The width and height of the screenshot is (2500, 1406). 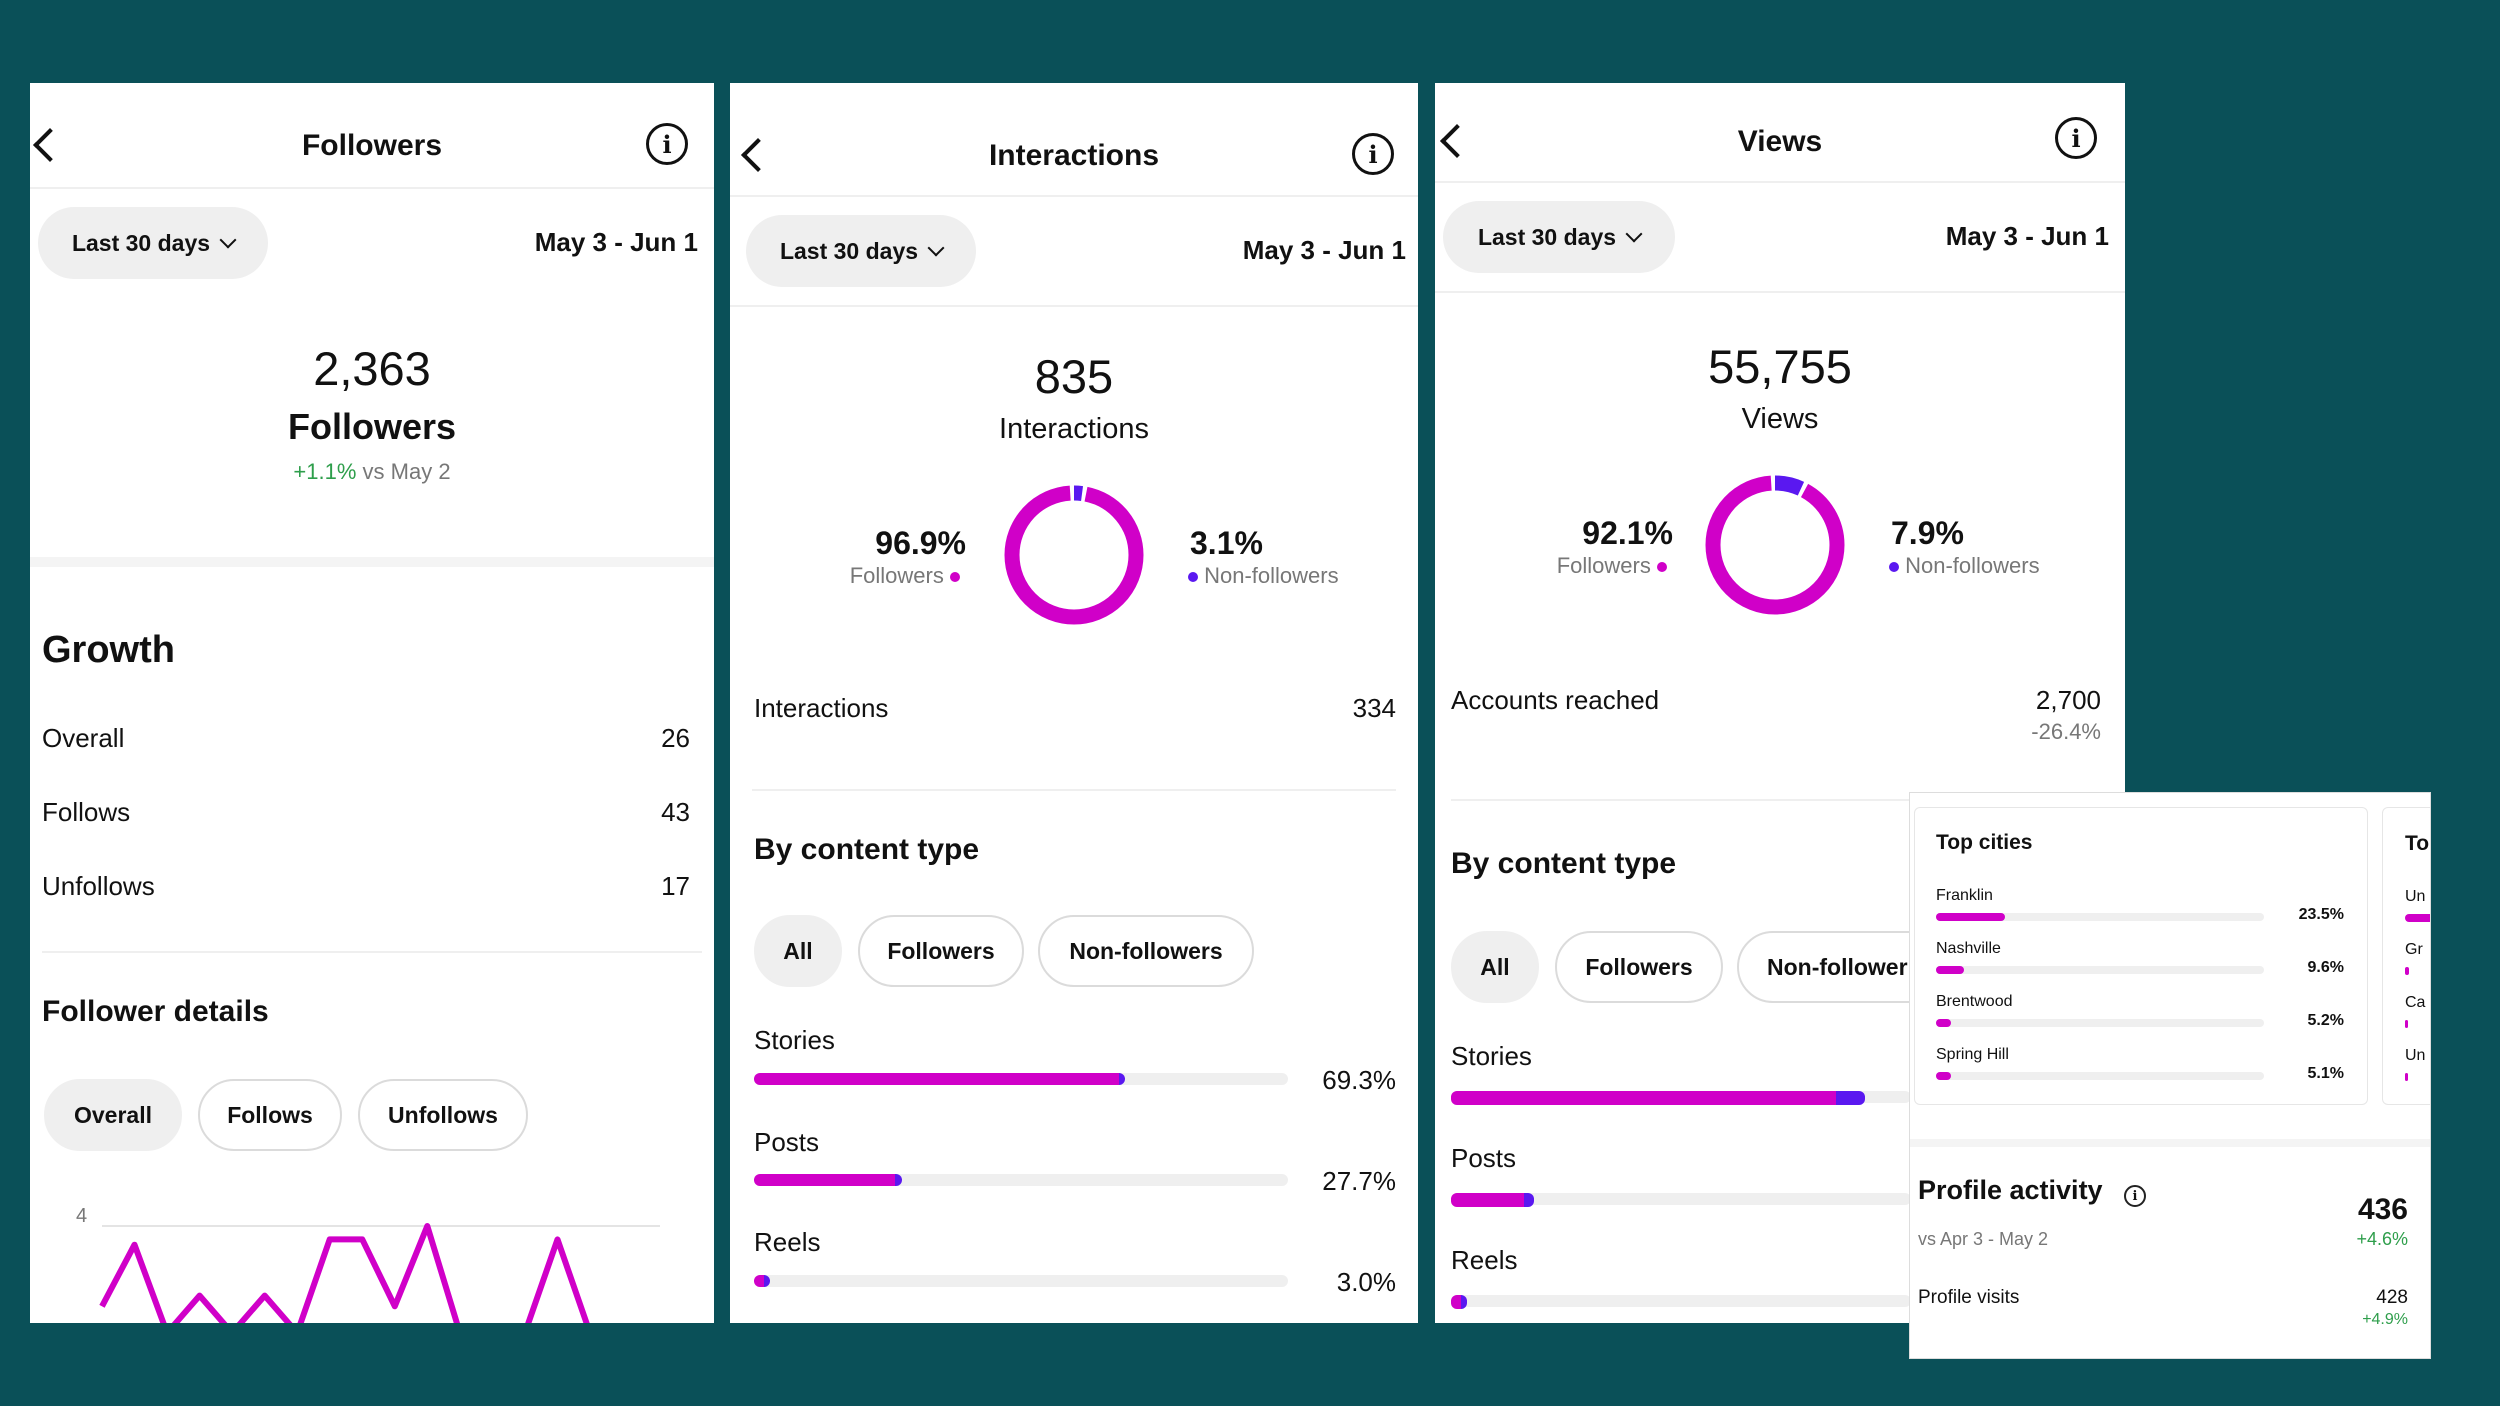 What do you see at coordinates (270, 1115) in the screenshot?
I see `chip-follows: Follows` at bounding box center [270, 1115].